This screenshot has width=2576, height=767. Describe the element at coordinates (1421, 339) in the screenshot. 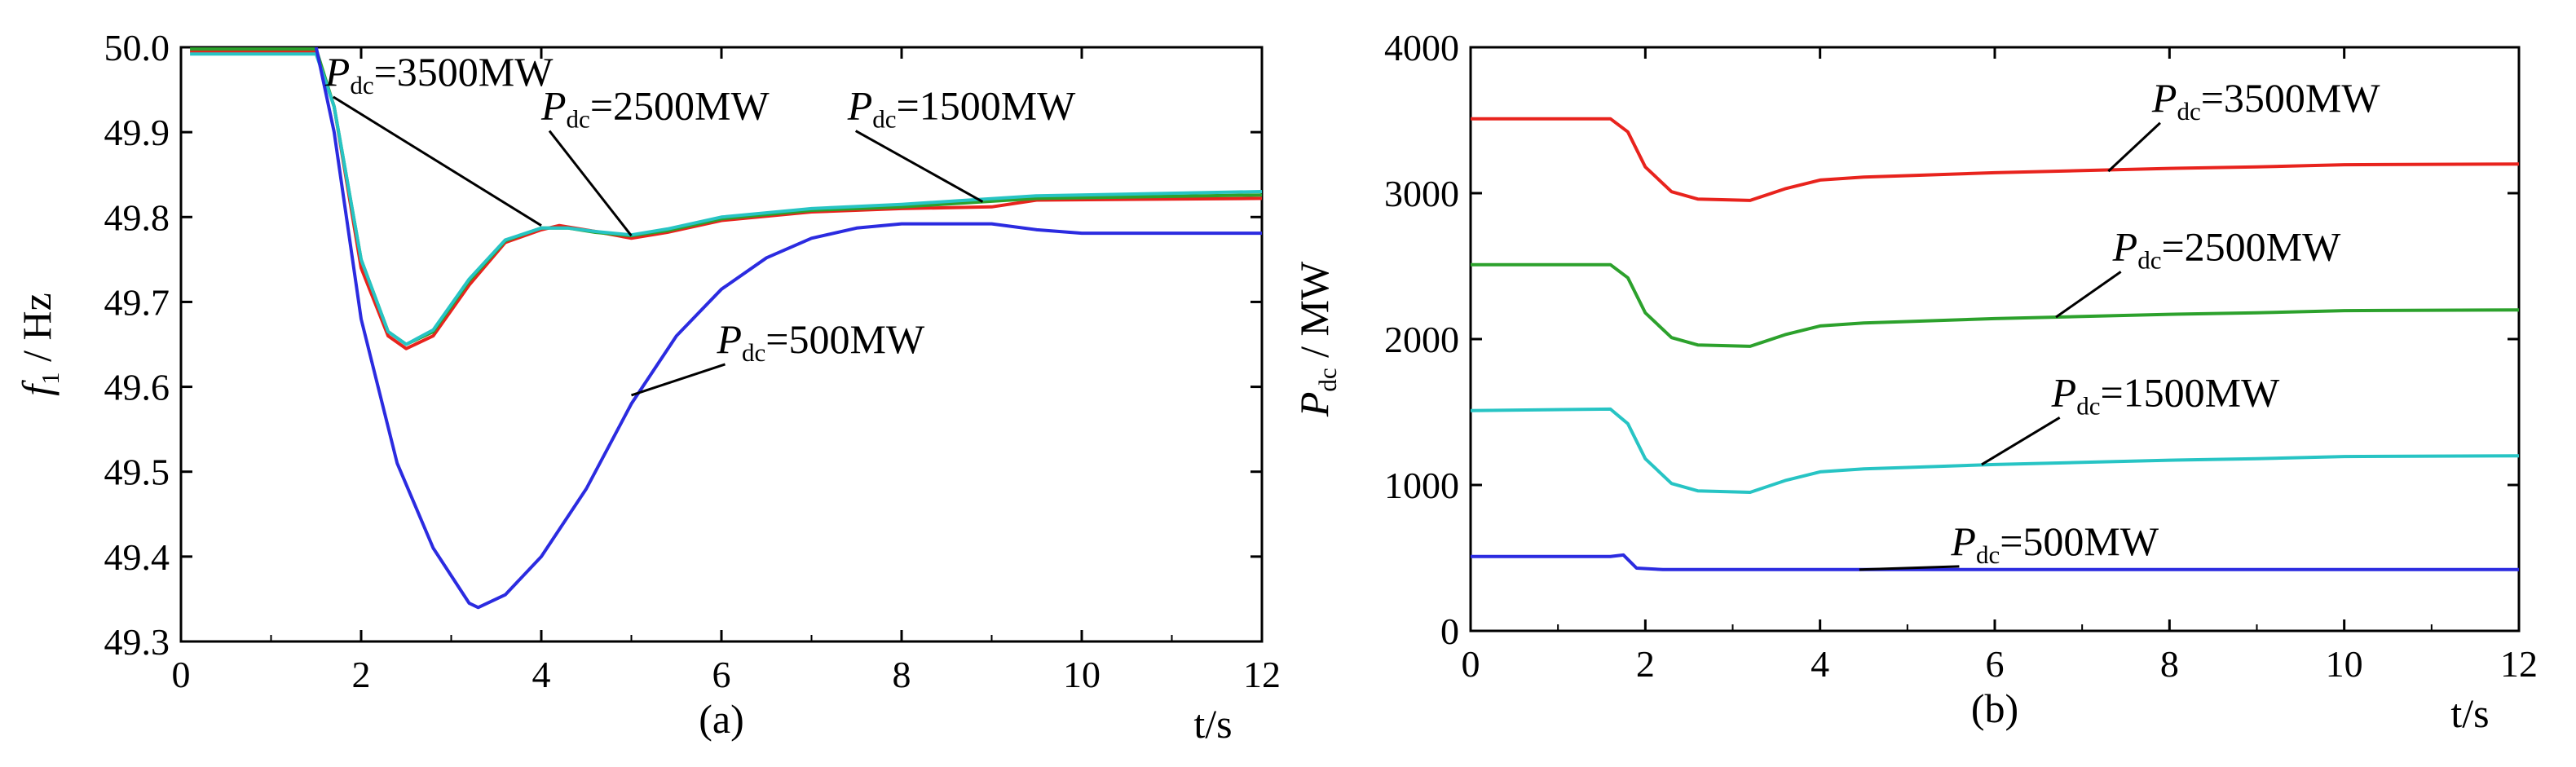

I see `y-tick-label-2000: 2000` at that location.